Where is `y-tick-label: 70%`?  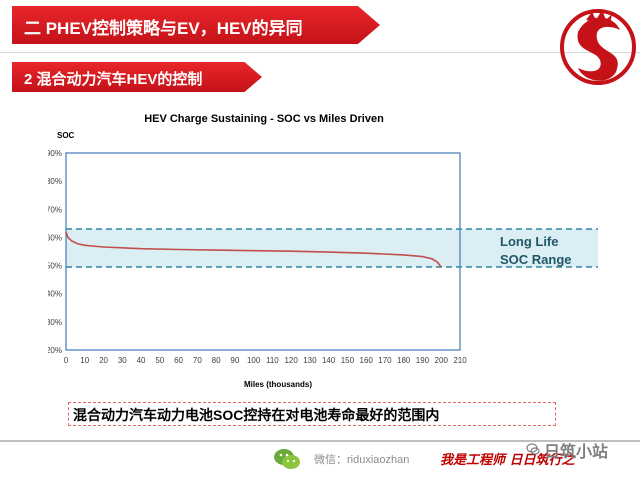
y-tick-label: 70% is located at coordinates (55, 209).